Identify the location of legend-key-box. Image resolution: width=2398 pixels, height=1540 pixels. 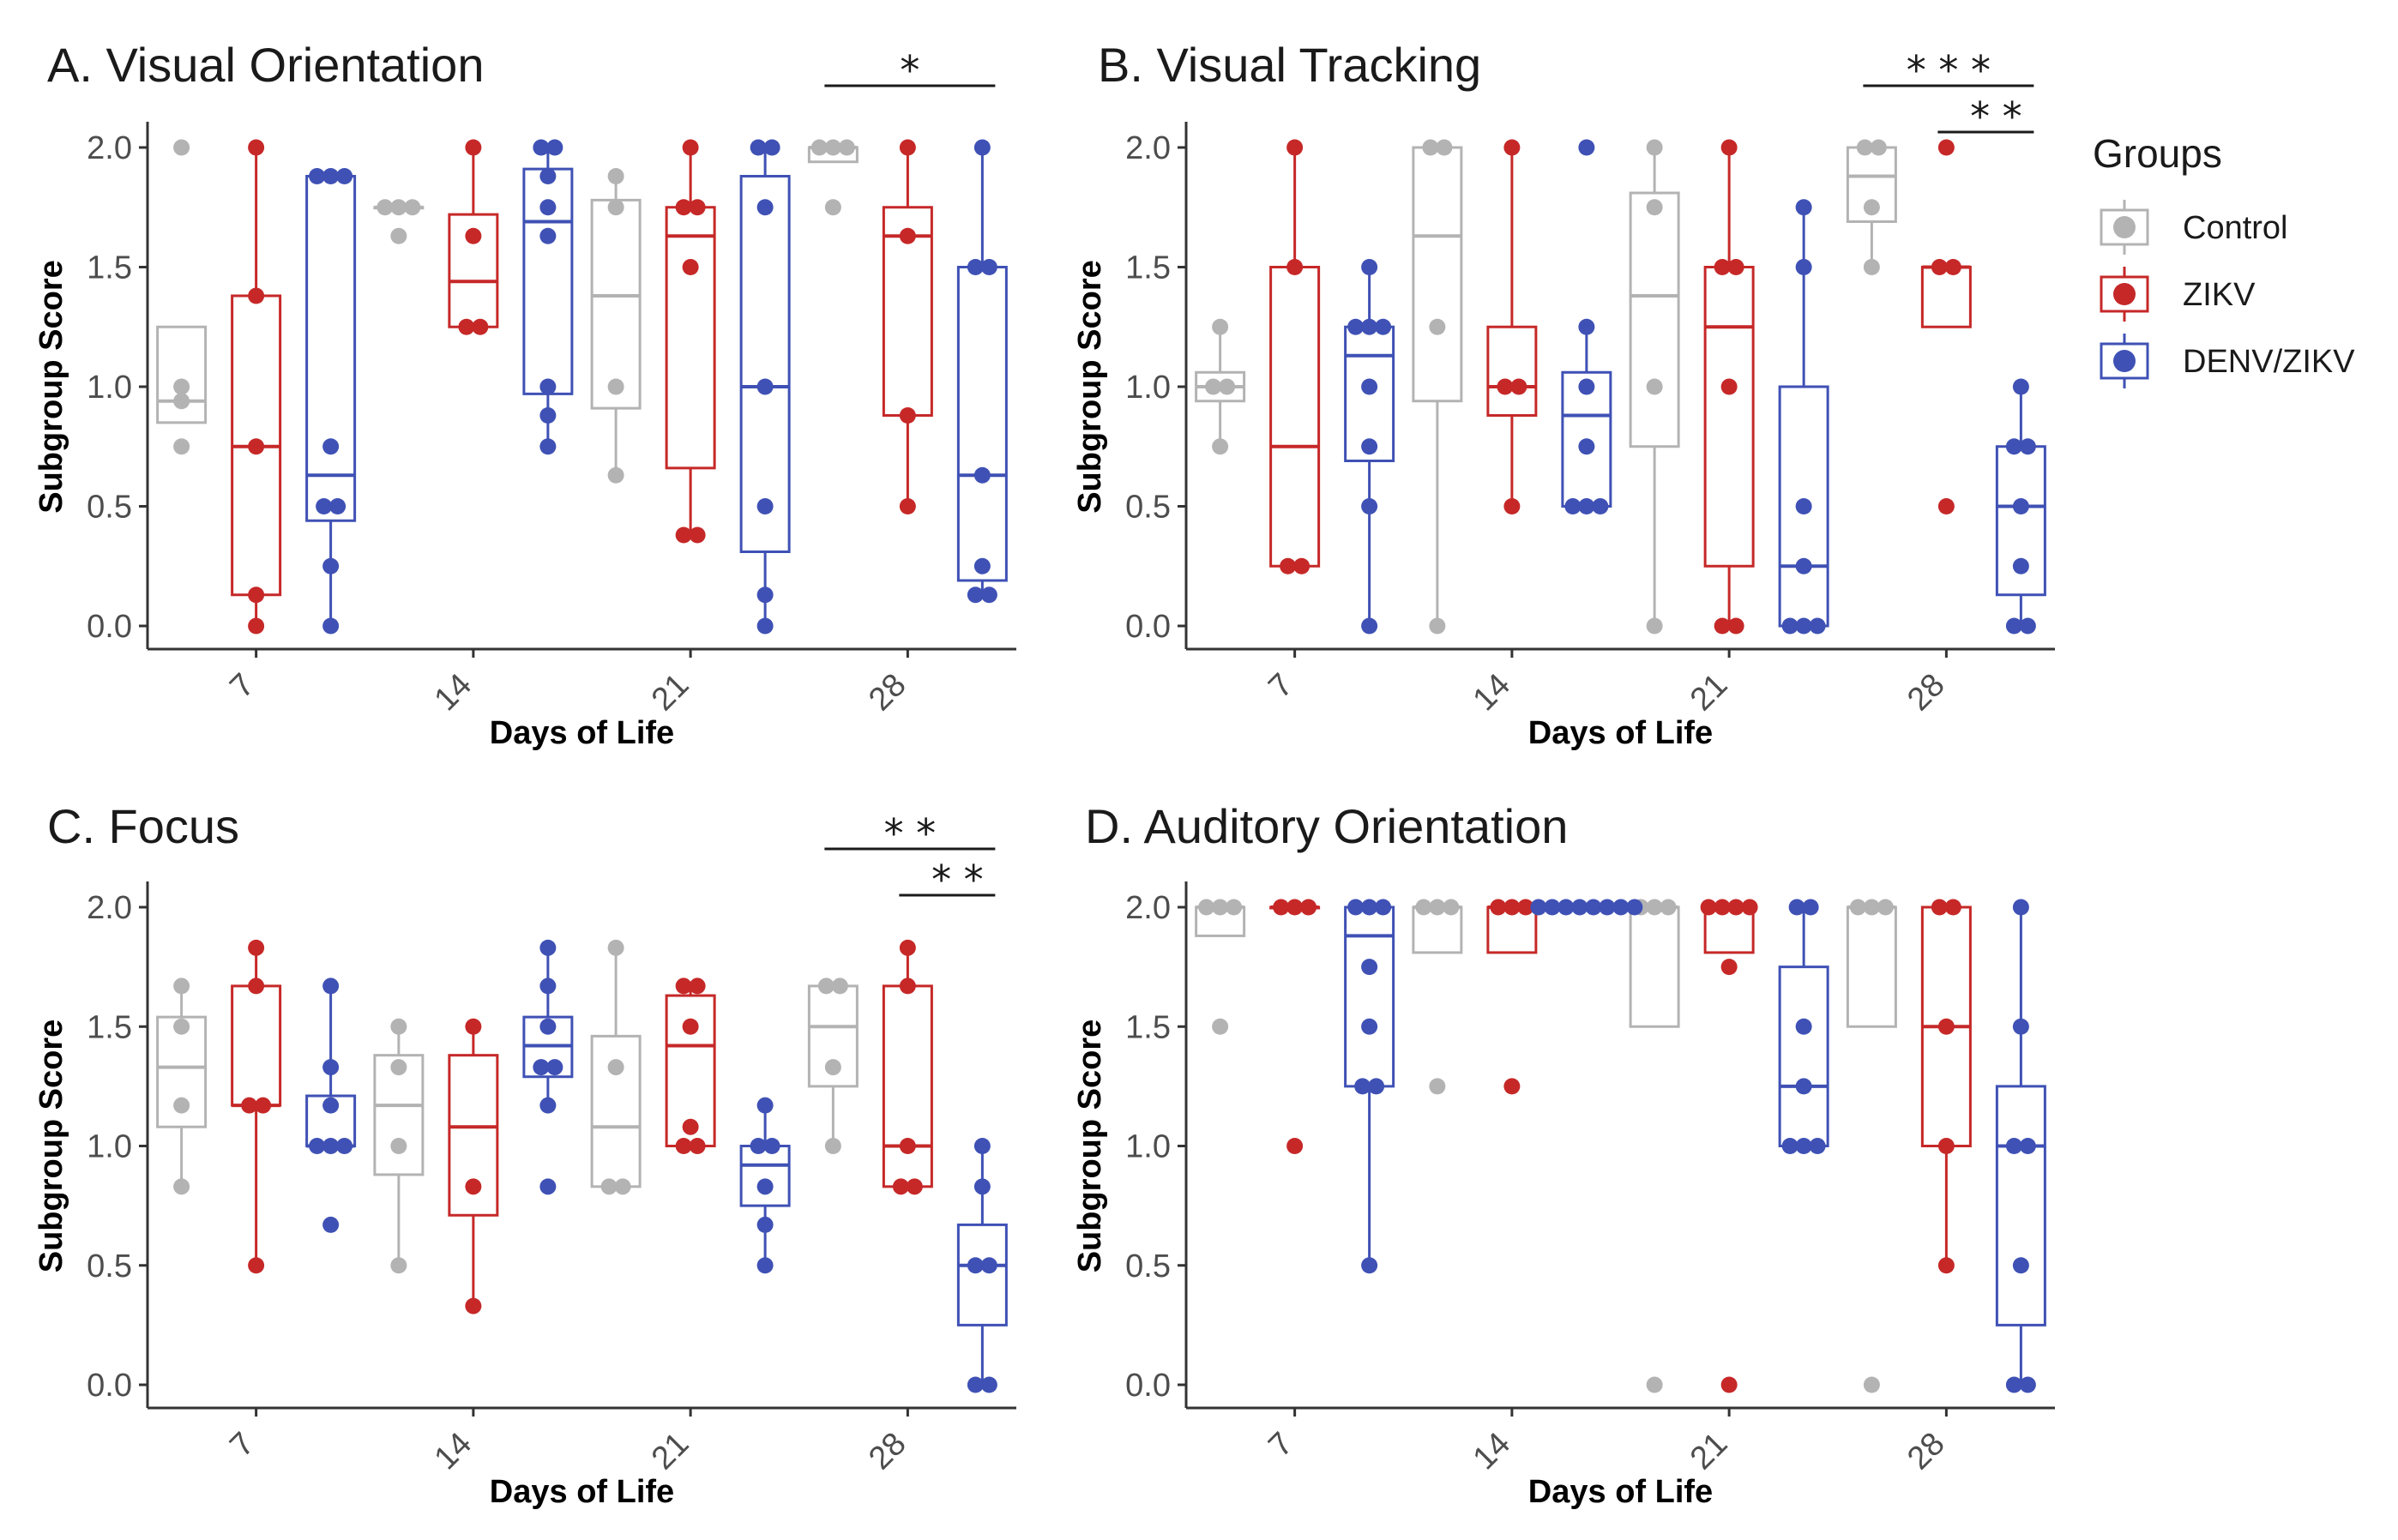
(2125, 294).